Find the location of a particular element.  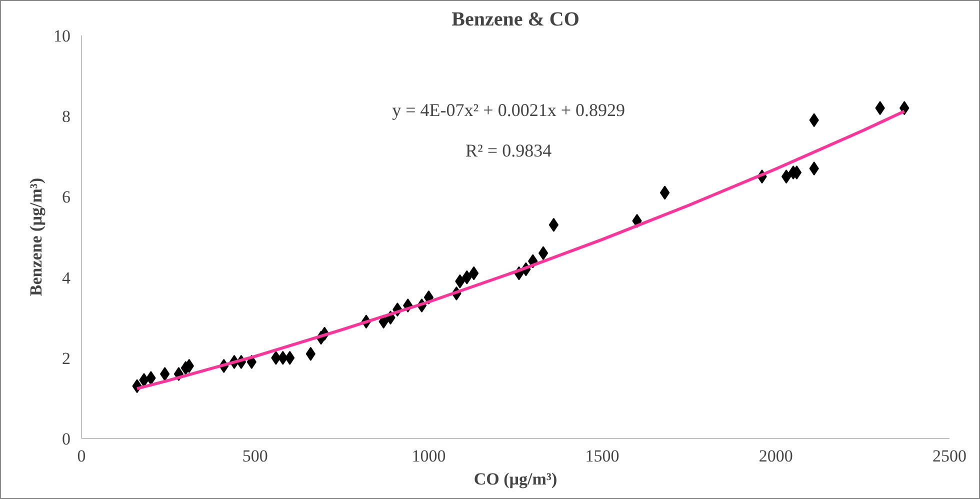

x-tick-label: 500 is located at coordinates (255, 456).